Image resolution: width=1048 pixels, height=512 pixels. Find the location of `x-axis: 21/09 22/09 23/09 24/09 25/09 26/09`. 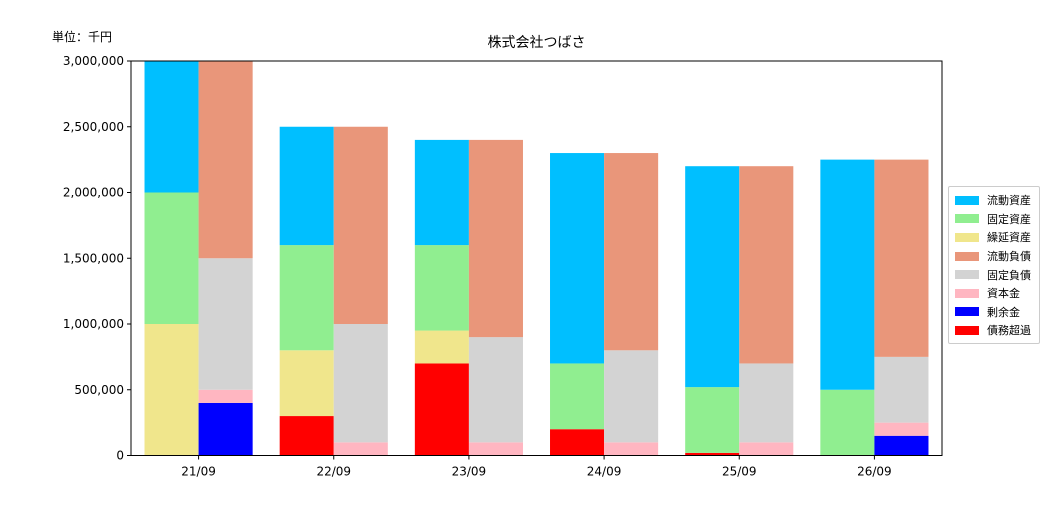

x-axis: 21/09 22/09 23/09 24/09 25/09 26/09 is located at coordinates (536, 467).